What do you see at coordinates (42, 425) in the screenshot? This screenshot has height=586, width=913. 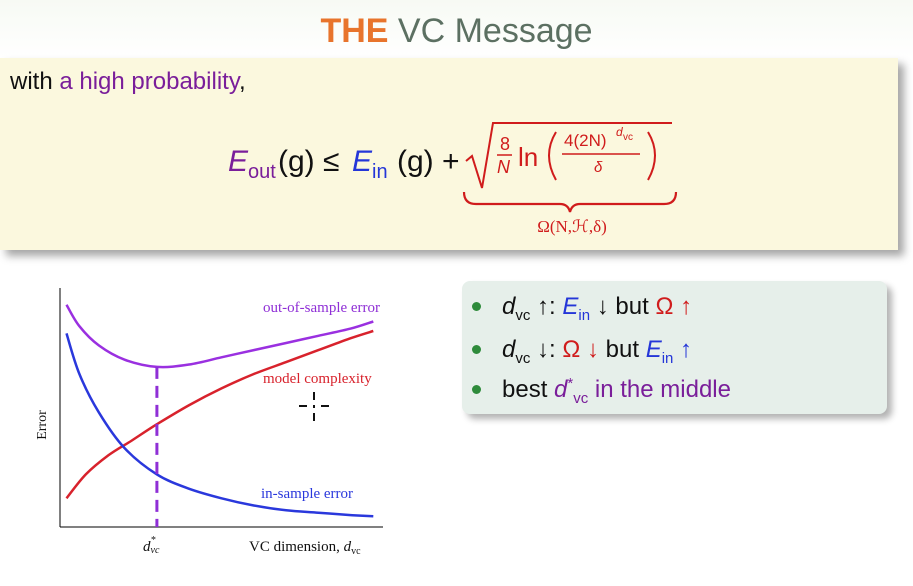 I see `y-axis-label: Error` at bounding box center [42, 425].